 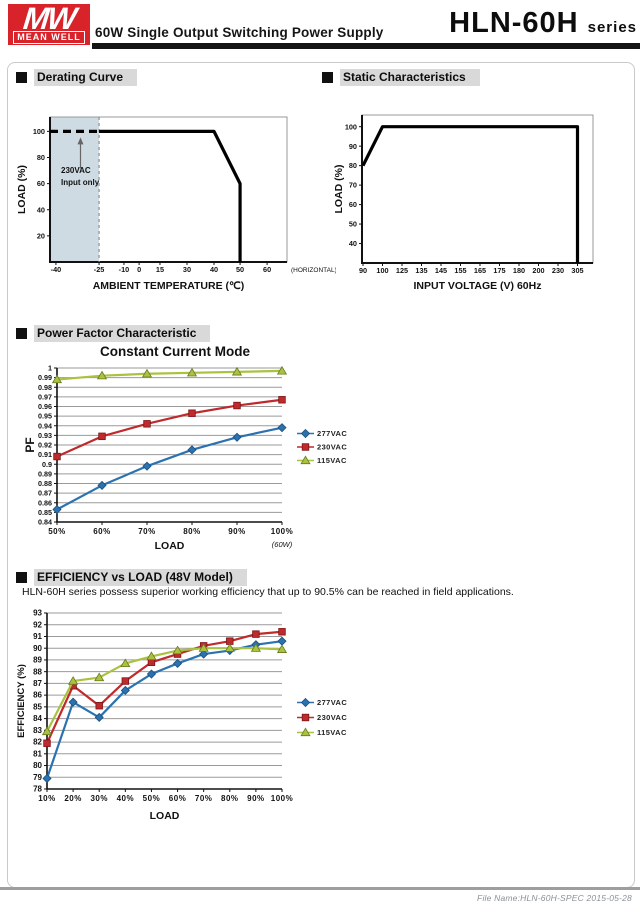 I want to click on svg-text: 78, so click(x=37, y=789).